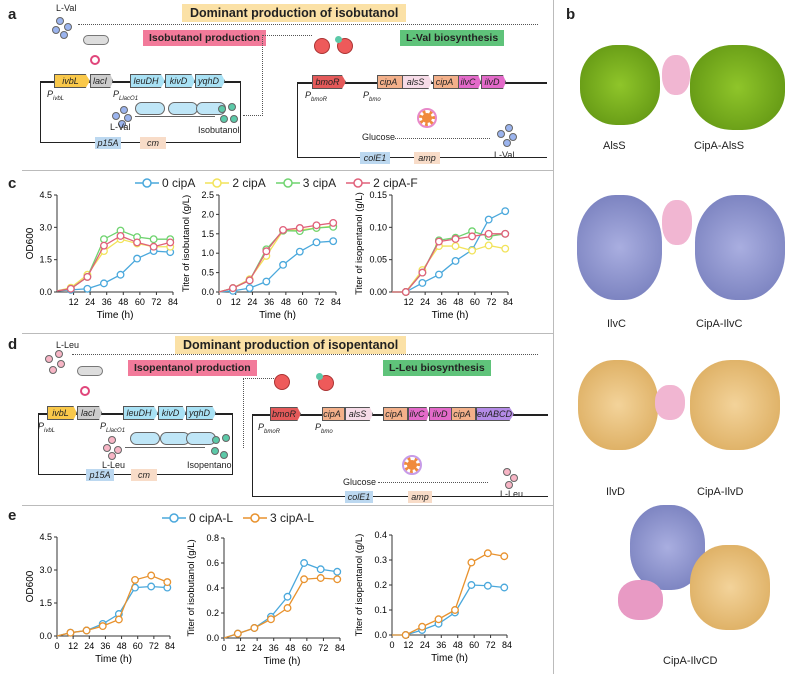 Image resolution: width=801 pixels, height=674 pixels. What do you see at coordinates (235, 183) in the screenshot?
I see `legend-item: 2 cipA` at bounding box center [235, 183].